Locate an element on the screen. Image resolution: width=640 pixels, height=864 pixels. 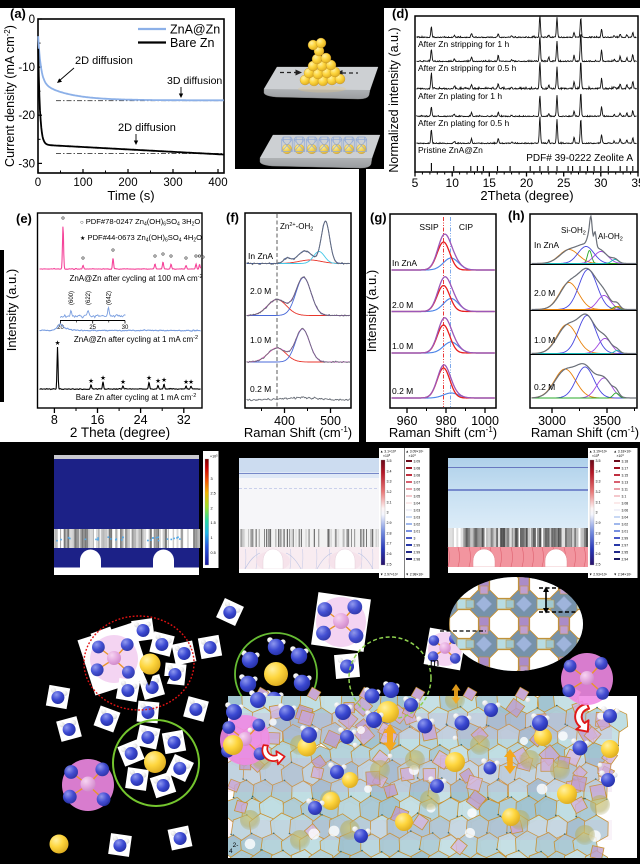
svg-text: 2D diffusion is located at coordinates (104, 61).